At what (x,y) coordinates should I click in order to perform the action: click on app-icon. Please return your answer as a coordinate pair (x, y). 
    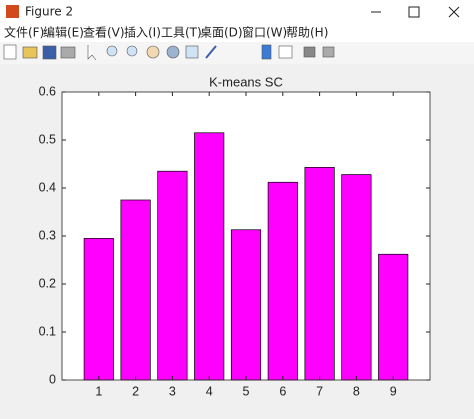
    Looking at the image, I should click on (12, 11).